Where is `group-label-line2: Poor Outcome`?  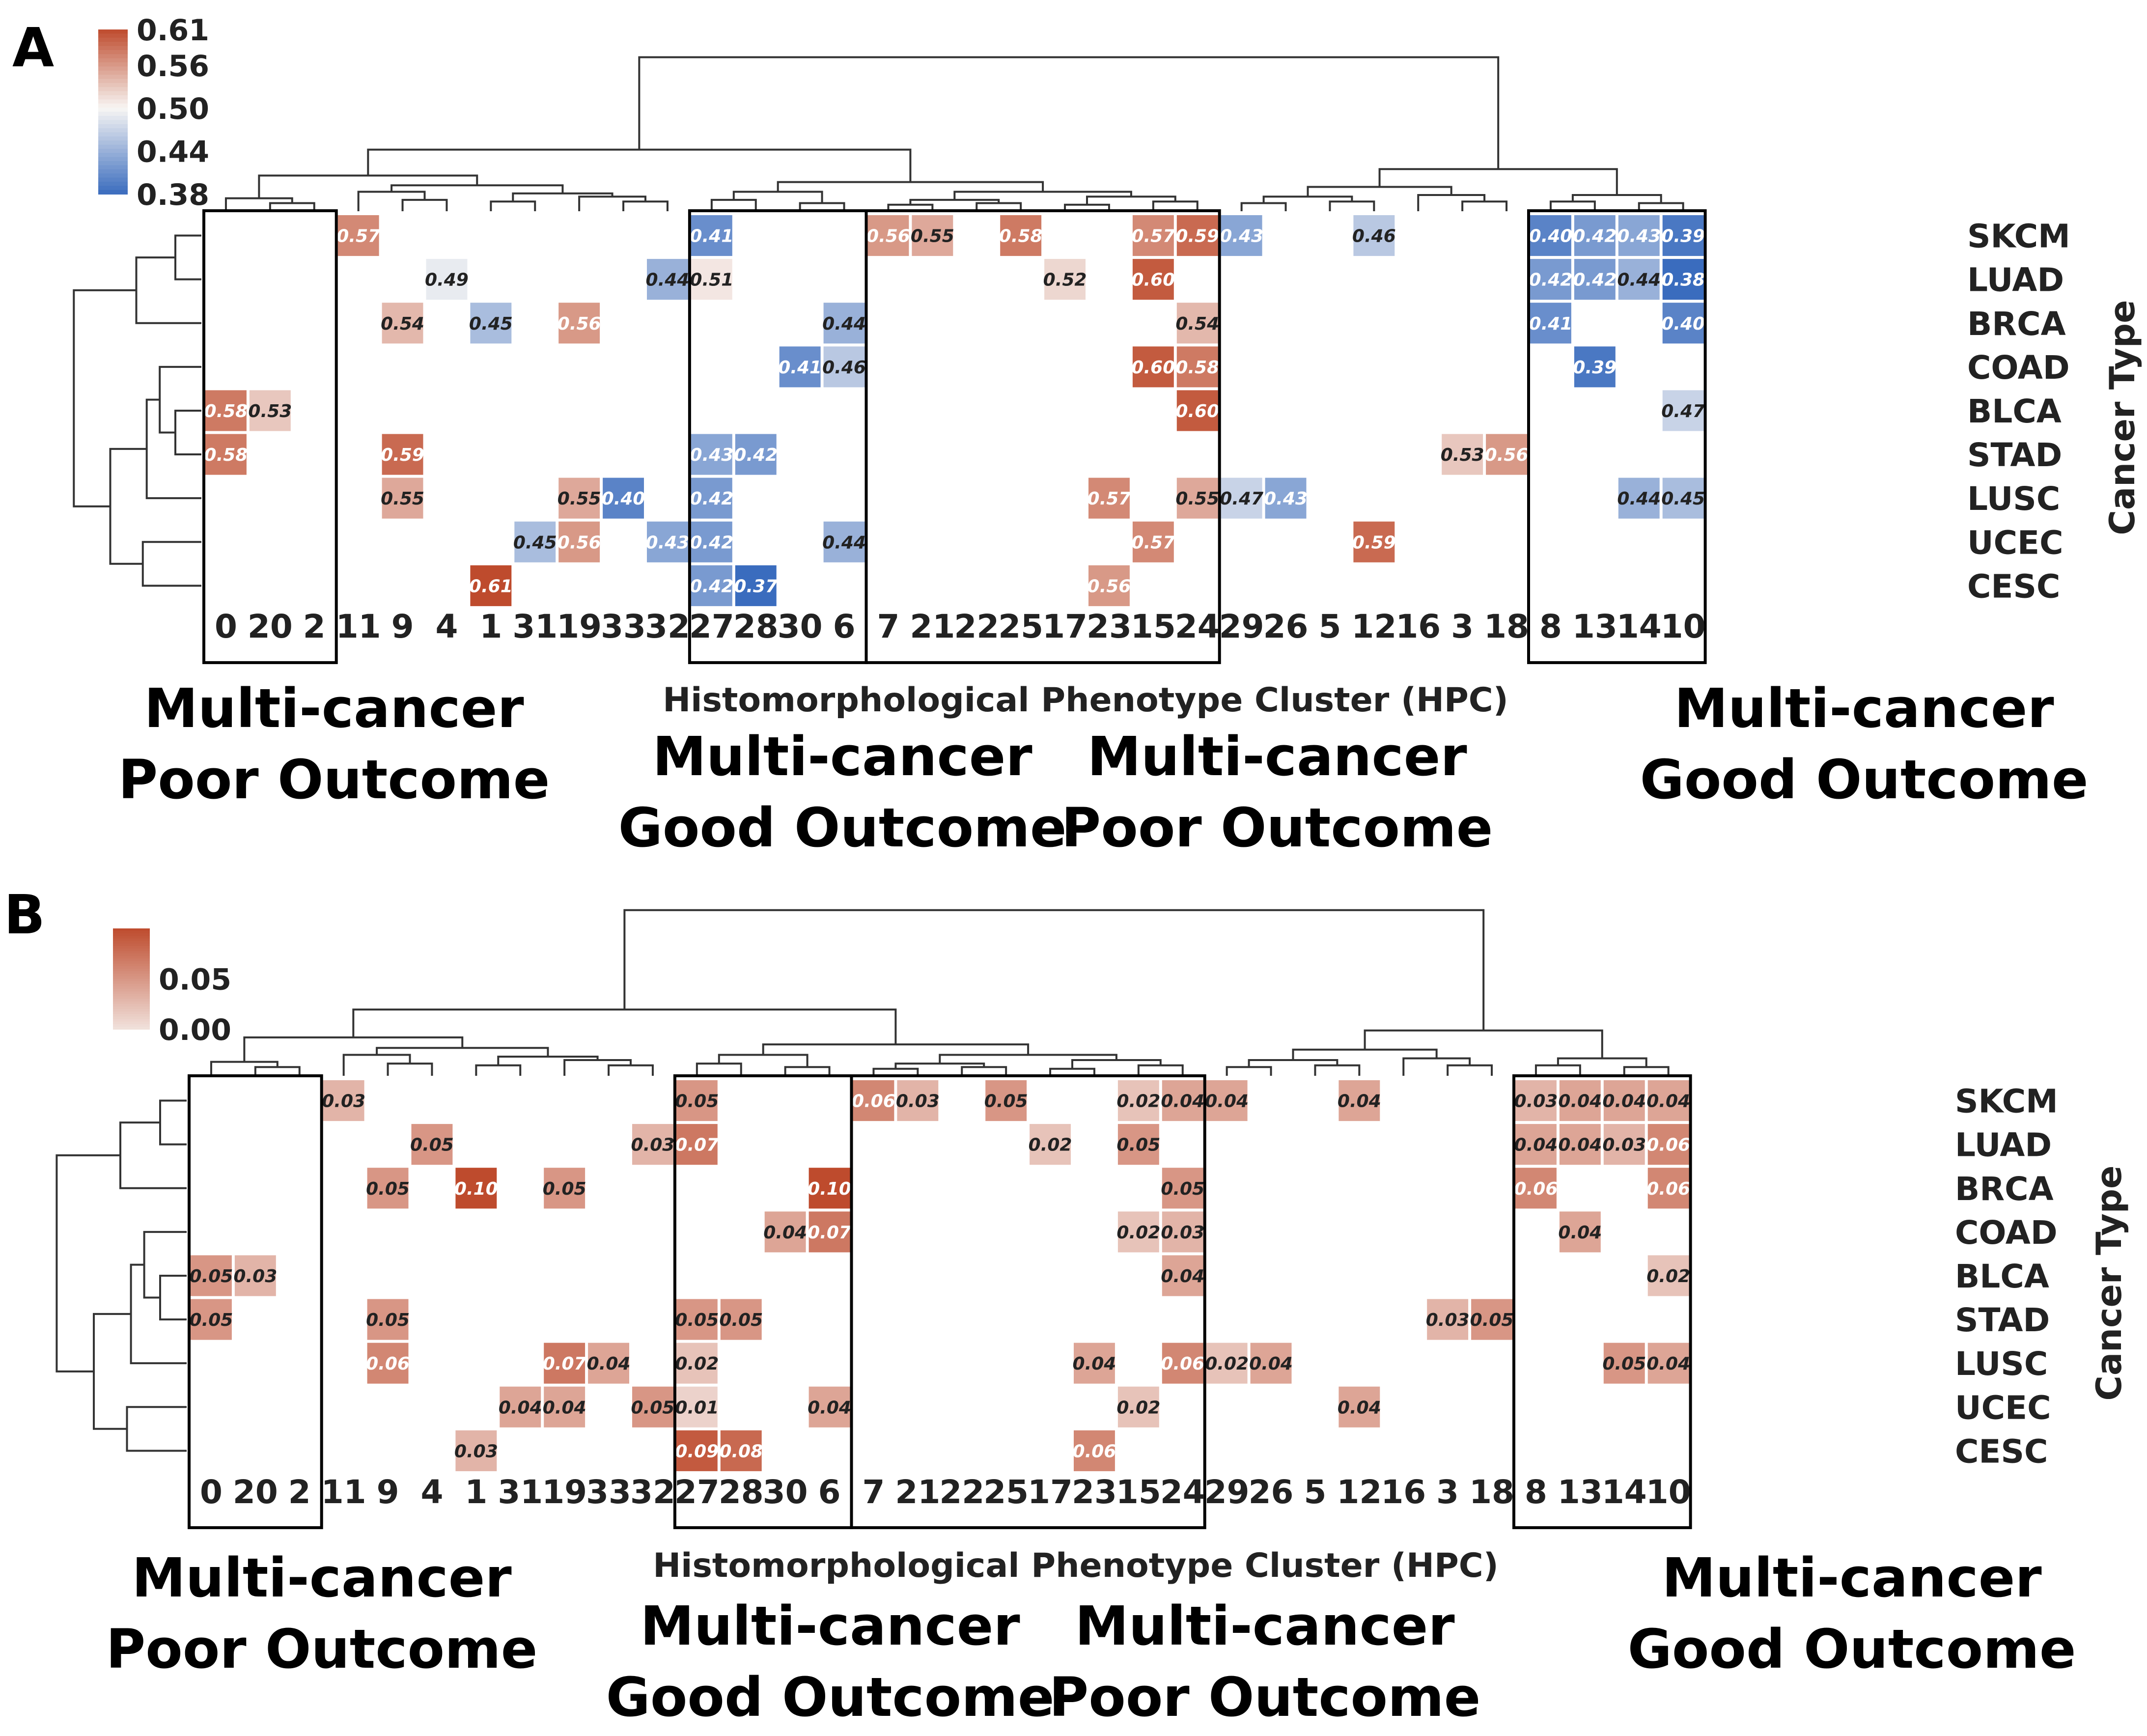
group-label-line2: Poor Outcome is located at coordinates (1265, 1697).